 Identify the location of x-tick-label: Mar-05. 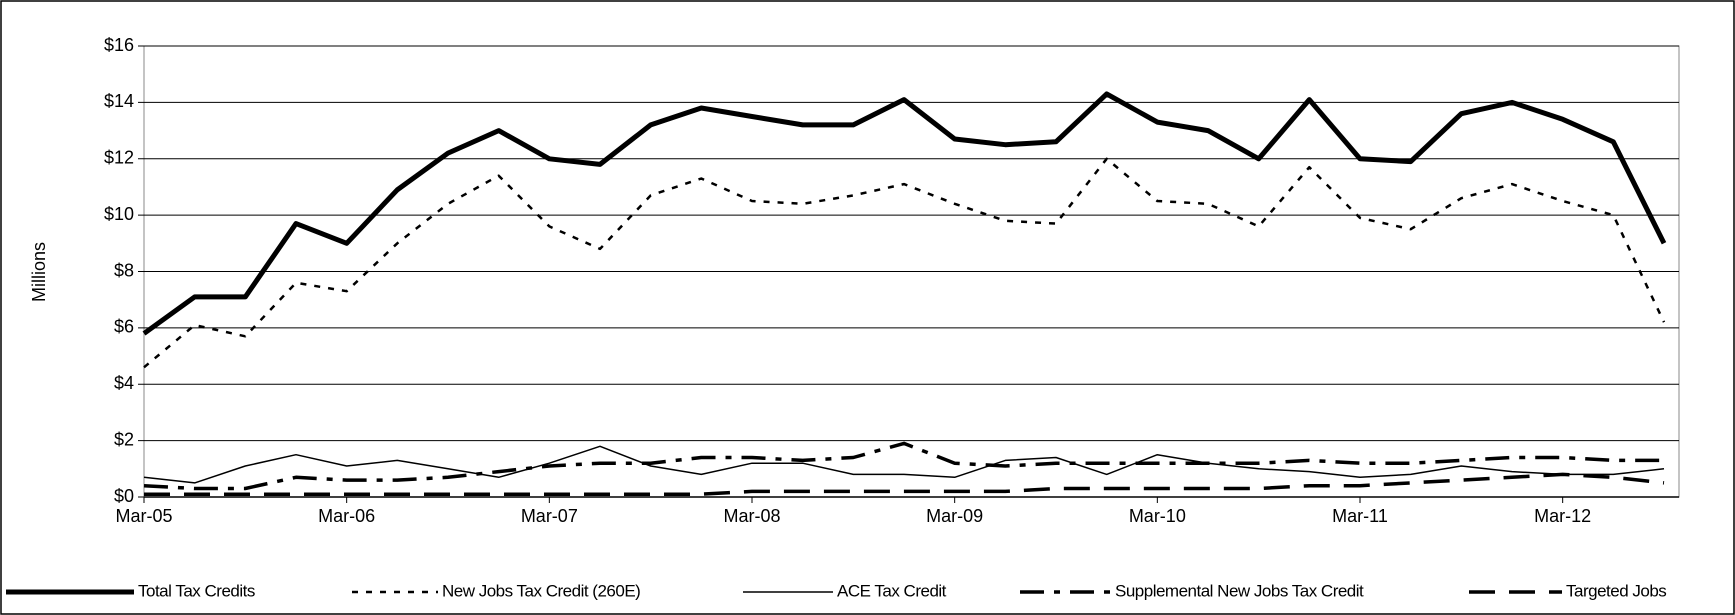
(143, 516).